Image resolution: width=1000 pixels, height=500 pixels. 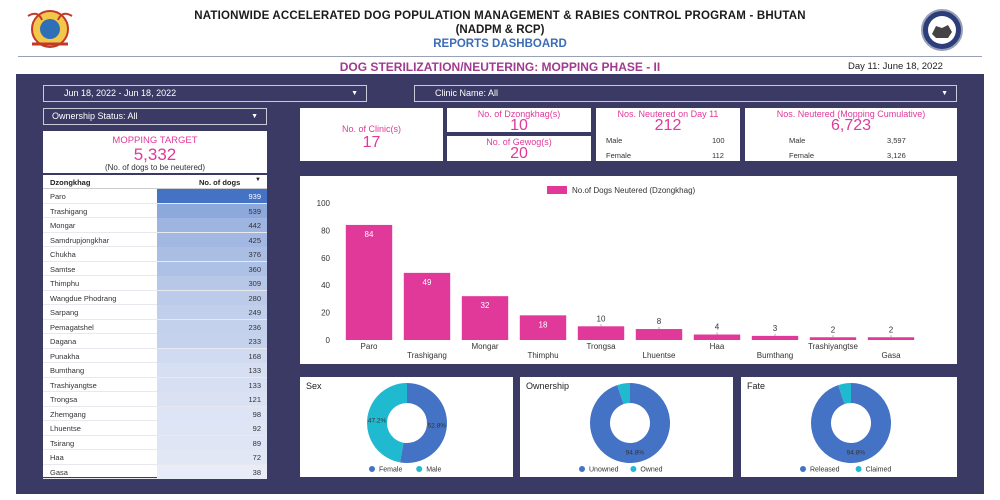 What do you see at coordinates (254, 225) in the screenshot?
I see `dog-count: 442` at bounding box center [254, 225].